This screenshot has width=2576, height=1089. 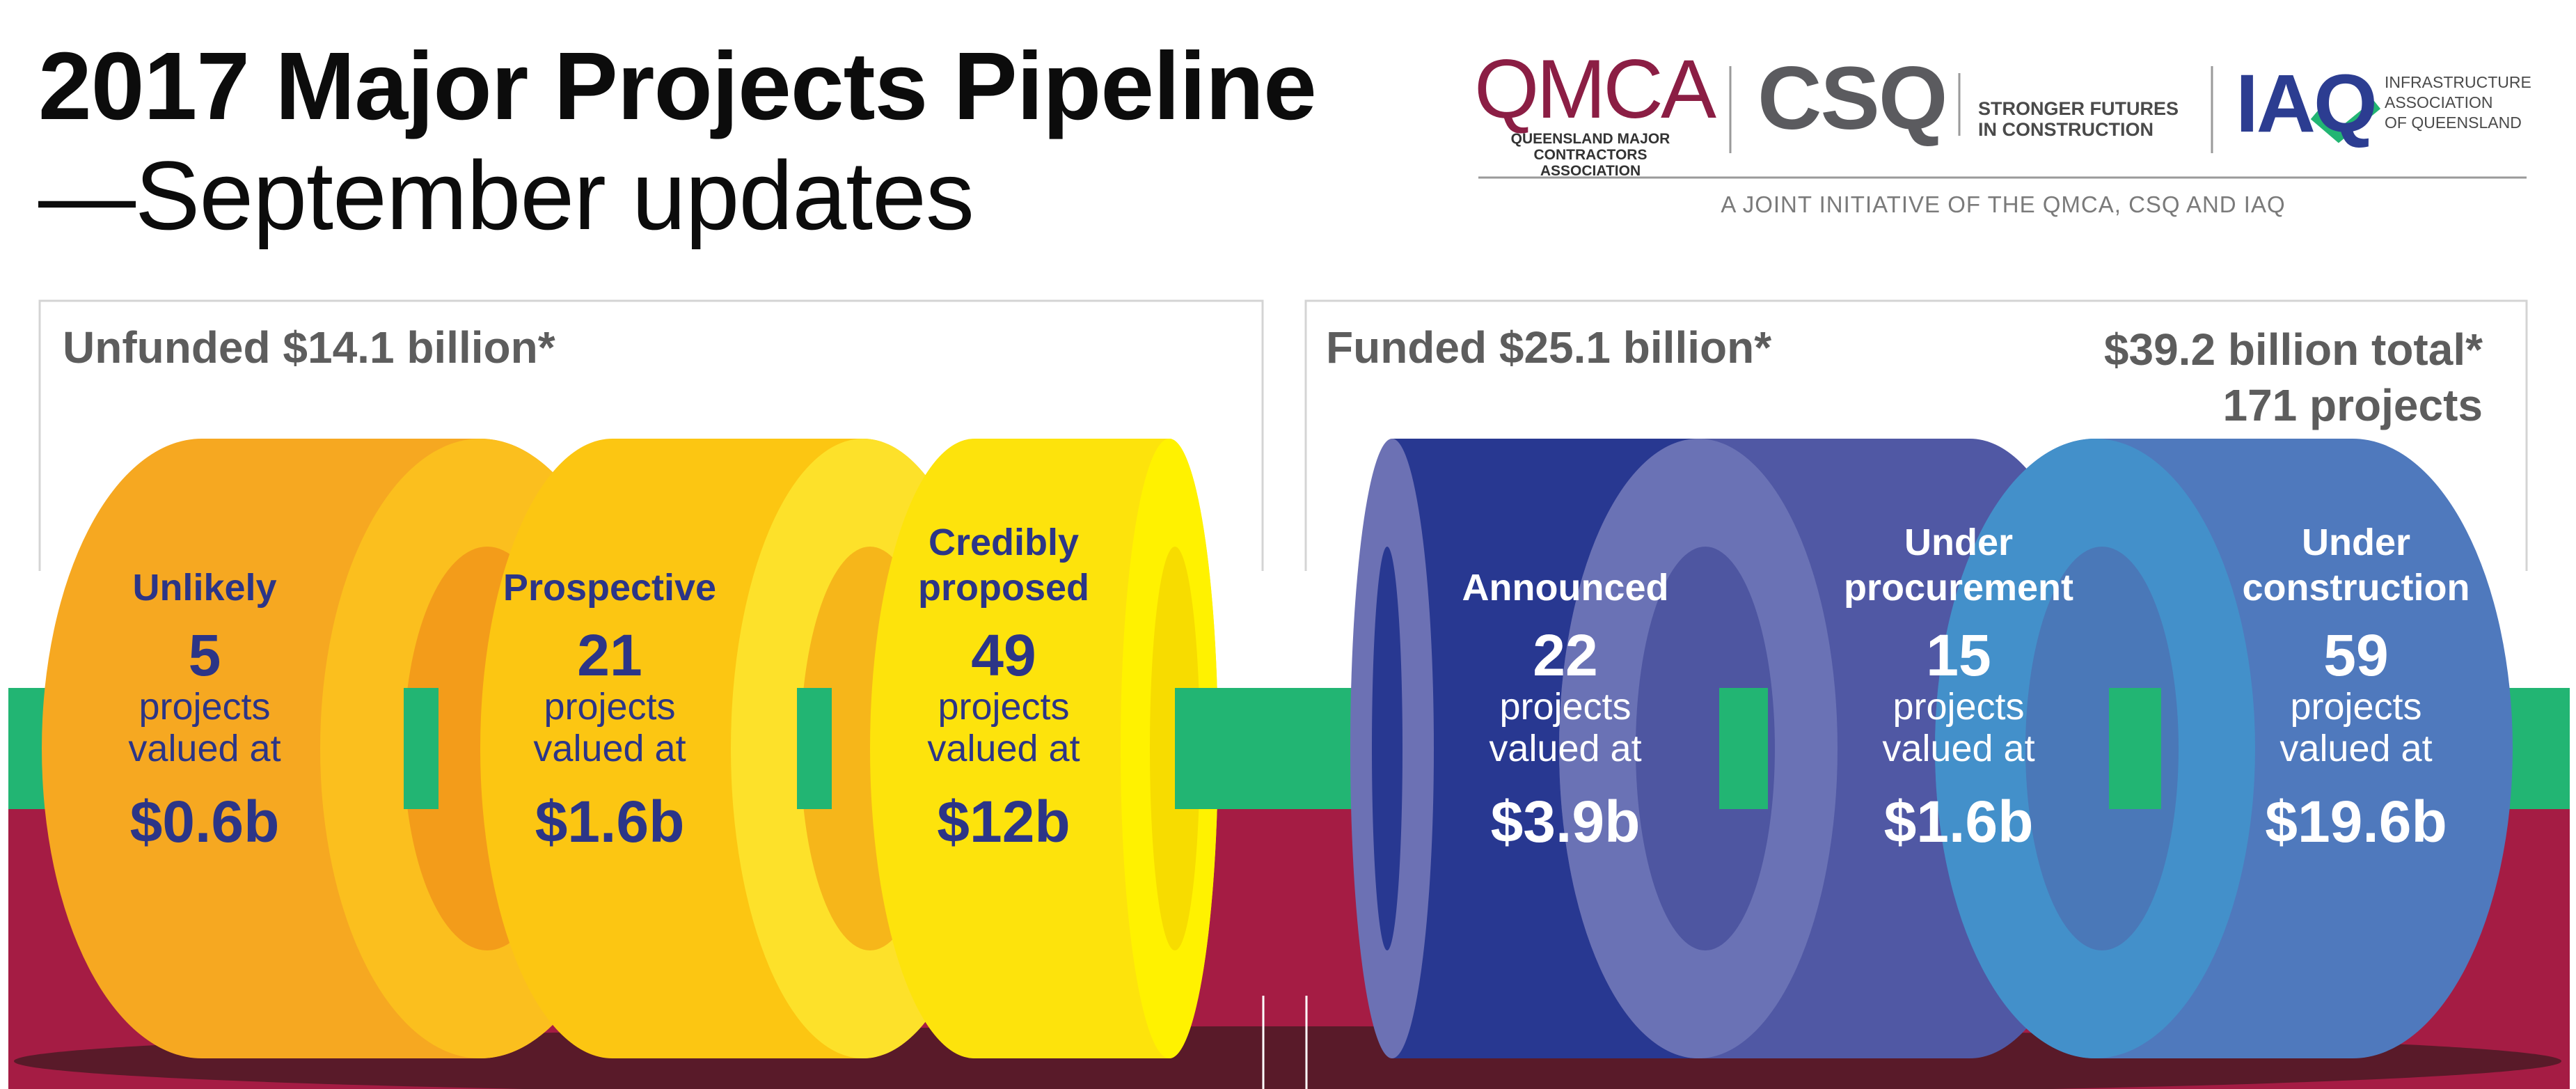 What do you see at coordinates (1003, 821) in the screenshot?
I see `stage-value: $12b` at bounding box center [1003, 821].